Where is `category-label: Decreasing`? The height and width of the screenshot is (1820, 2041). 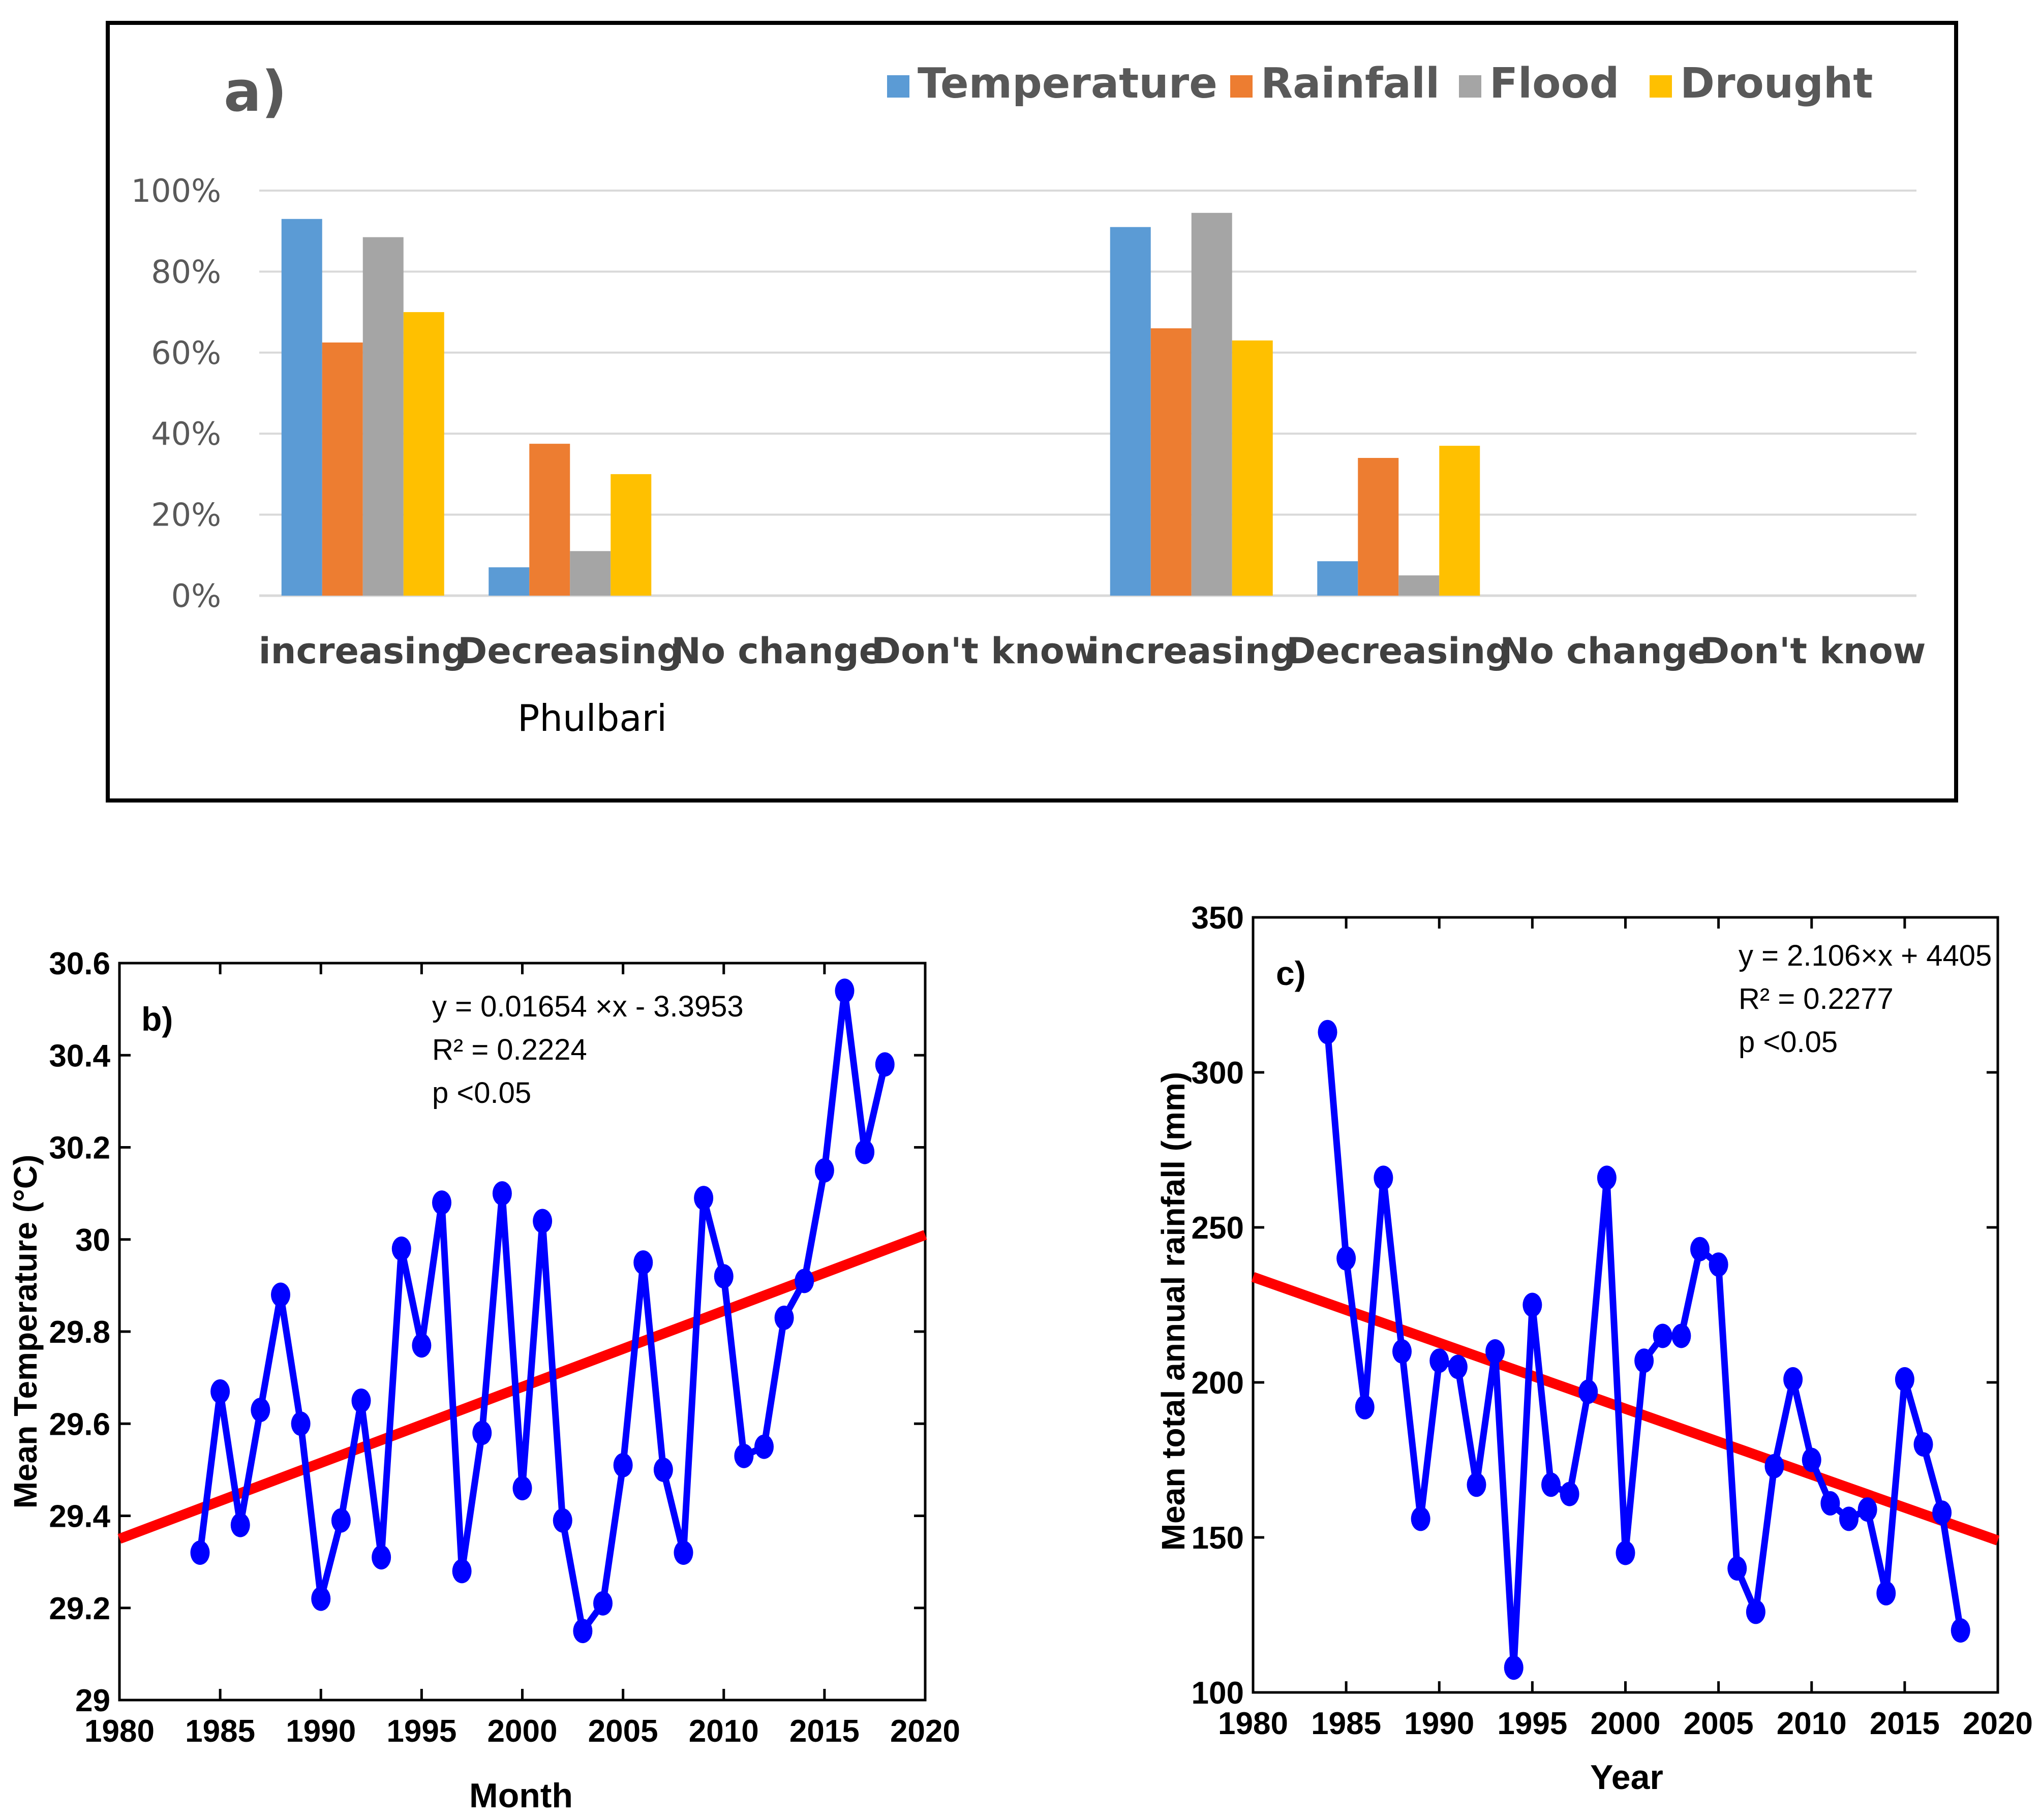 category-label: Decreasing is located at coordinates (1399, 651).